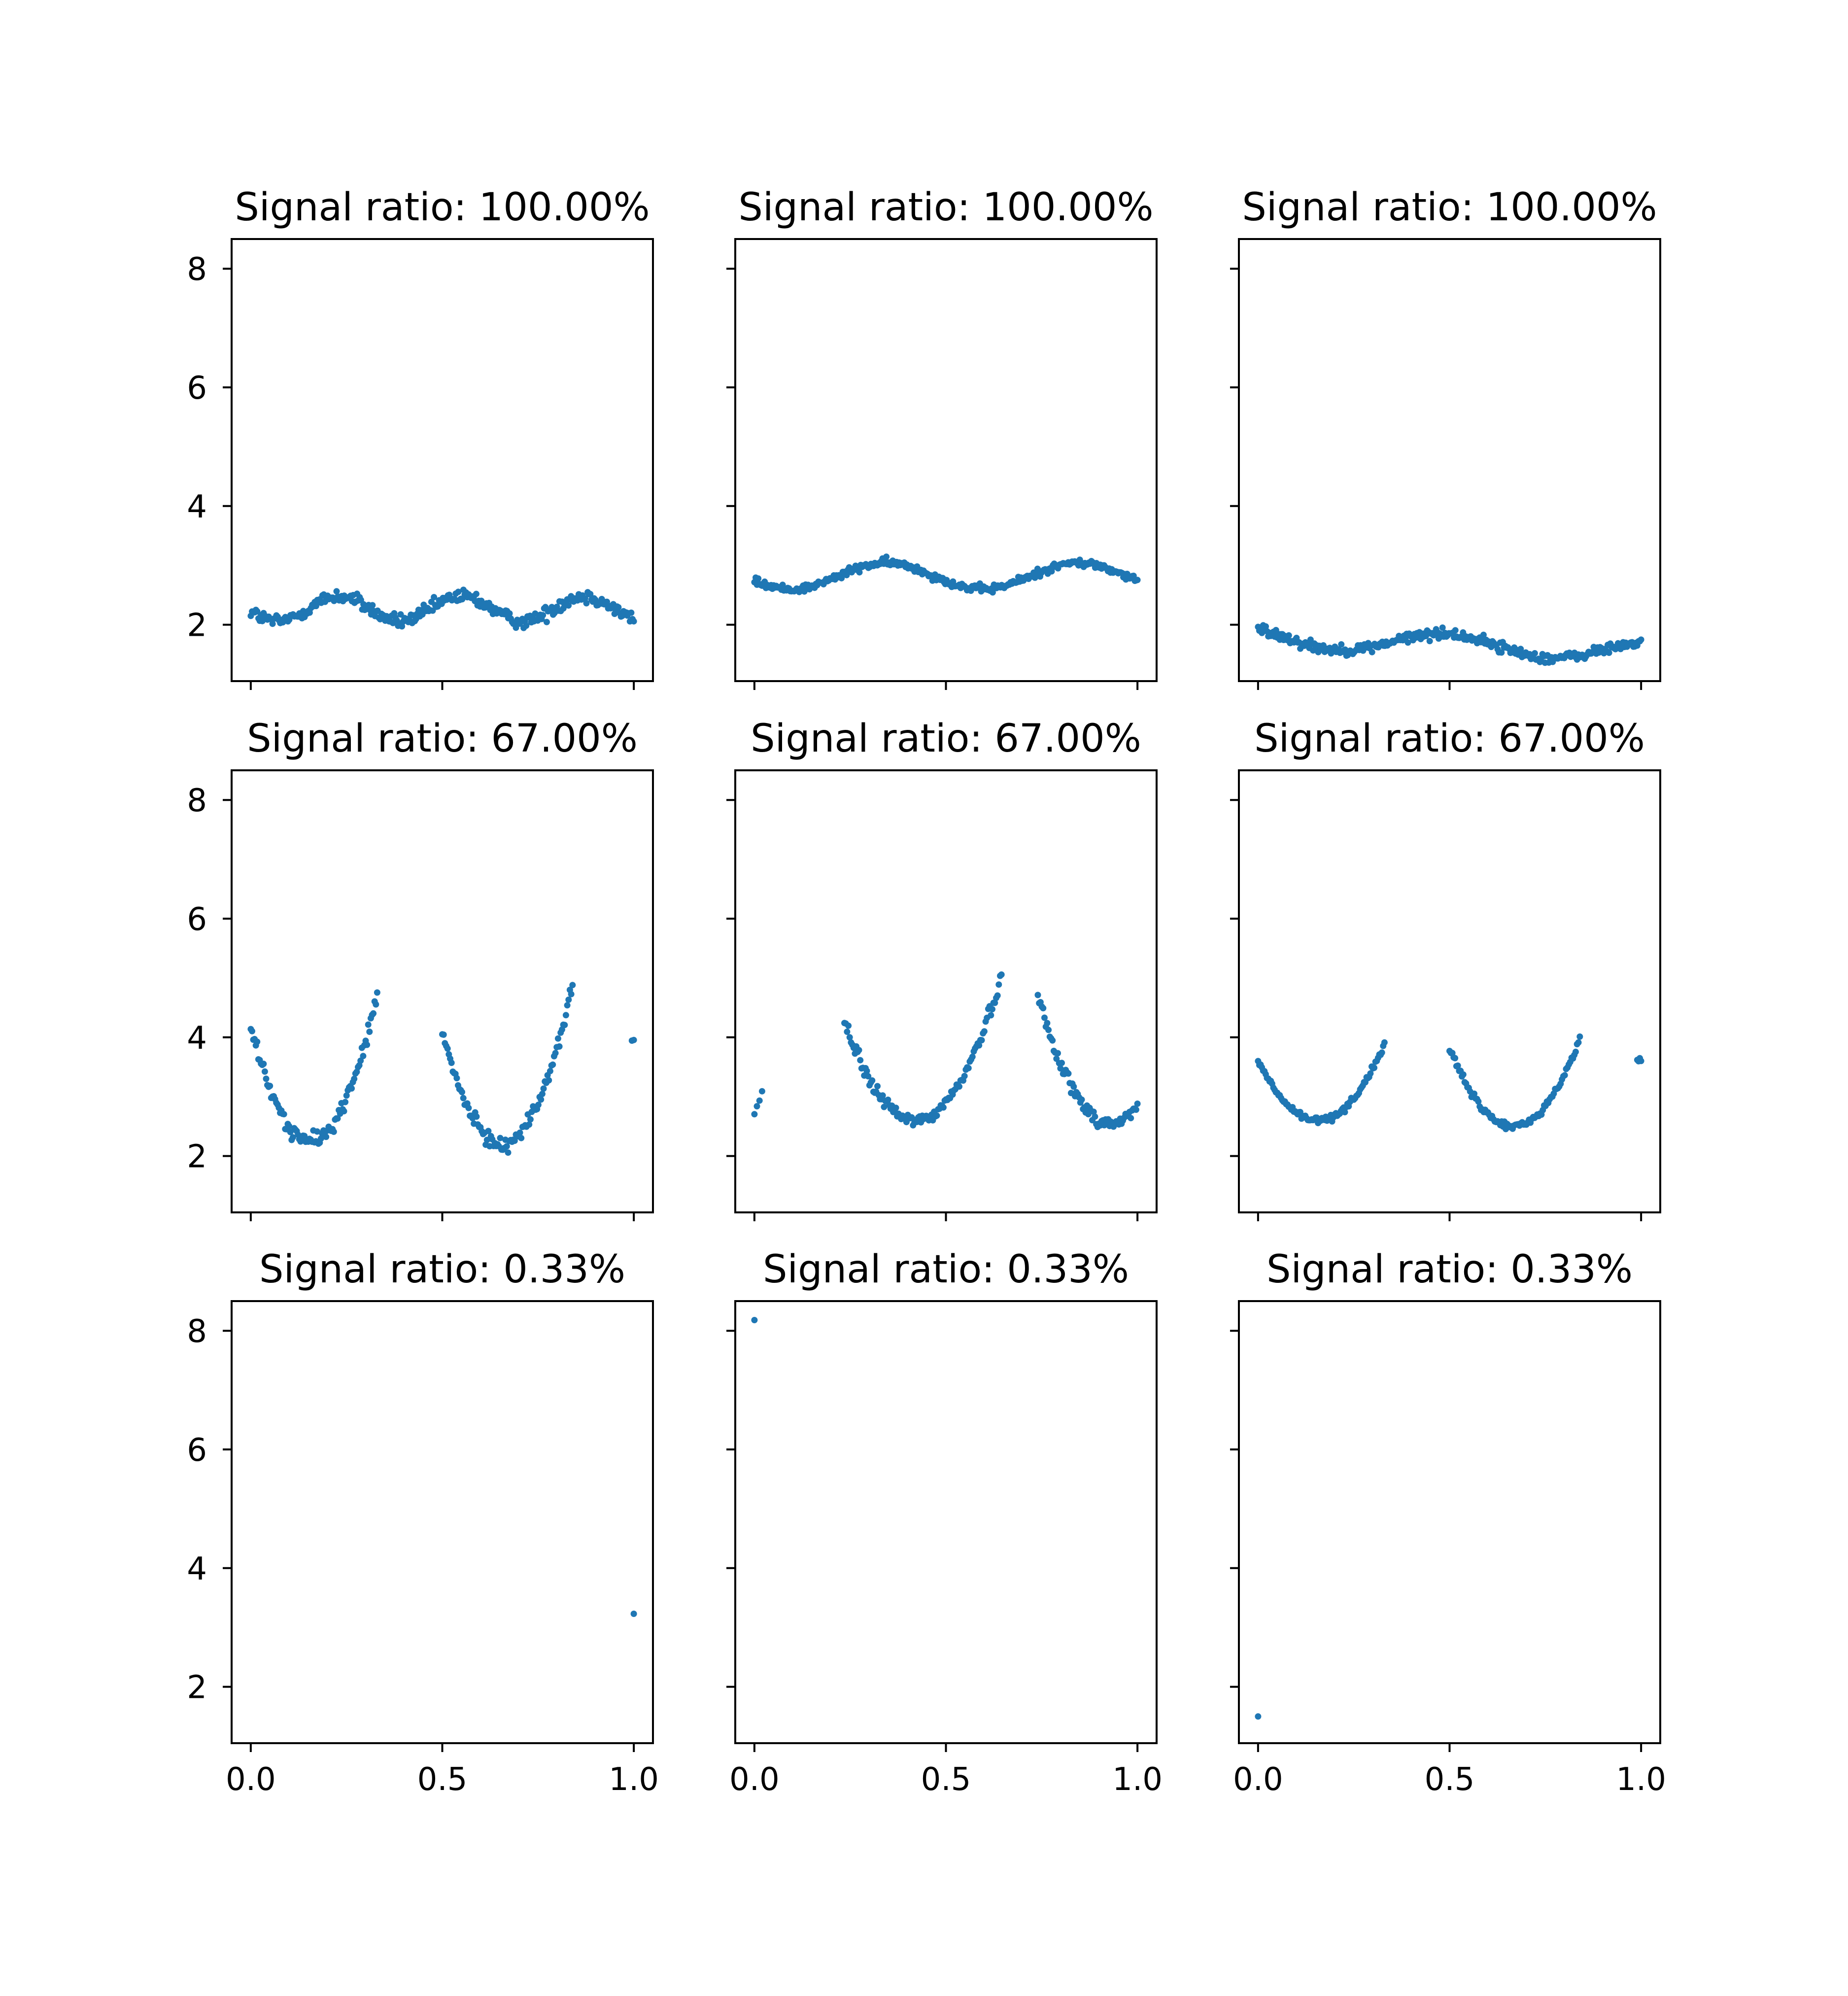 This screenshot has height=1996, width=1848. What do you see at coordinates (946, 1779) in the screenshot?
I see `x-tick-label: 0.5` at bounding box center [946, 1779].